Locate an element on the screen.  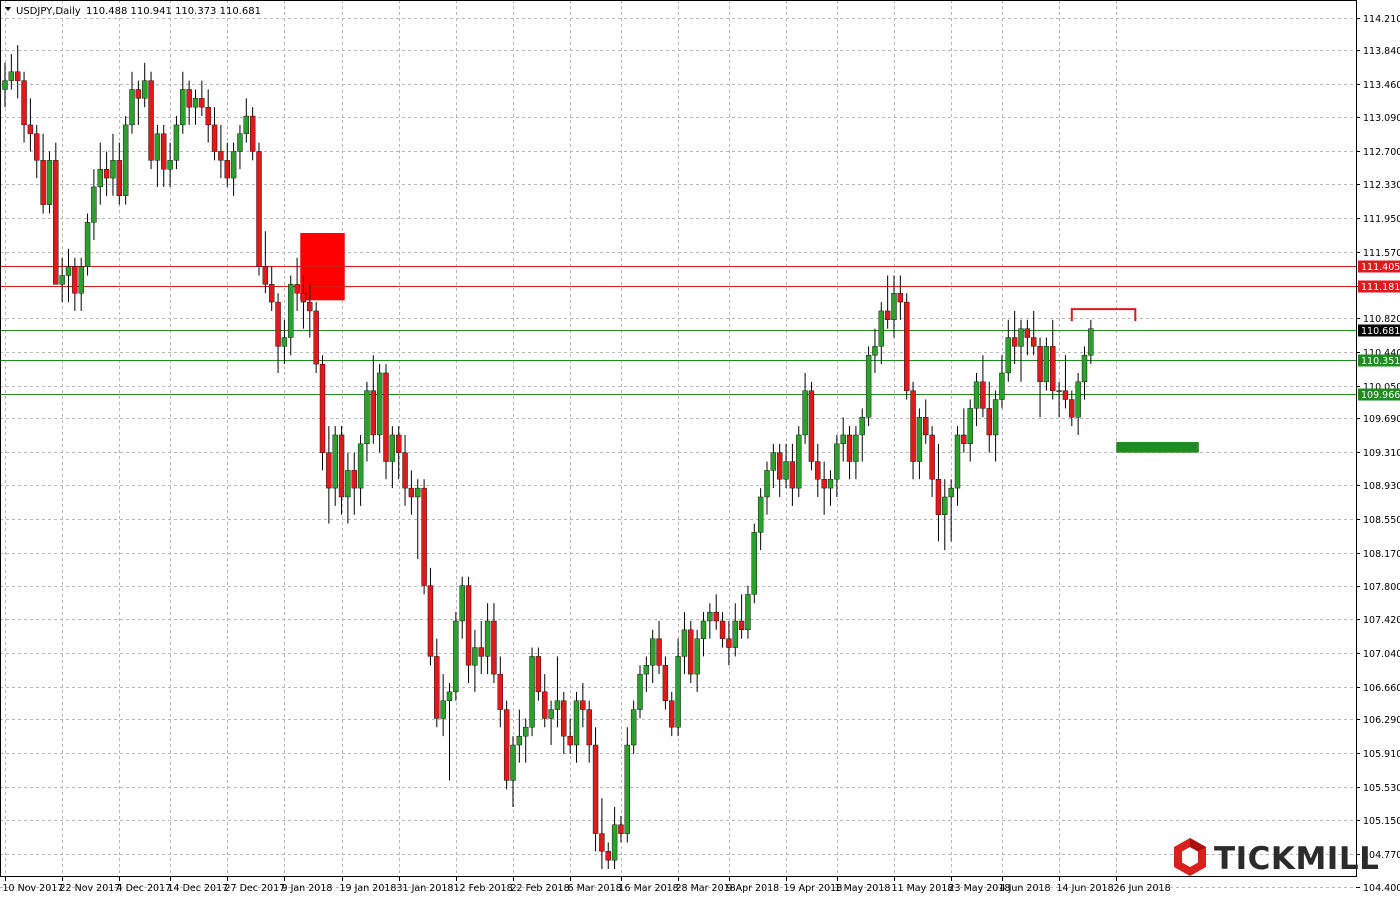
price-tick-label: 113.840 is located at coordinates (1381, 51).